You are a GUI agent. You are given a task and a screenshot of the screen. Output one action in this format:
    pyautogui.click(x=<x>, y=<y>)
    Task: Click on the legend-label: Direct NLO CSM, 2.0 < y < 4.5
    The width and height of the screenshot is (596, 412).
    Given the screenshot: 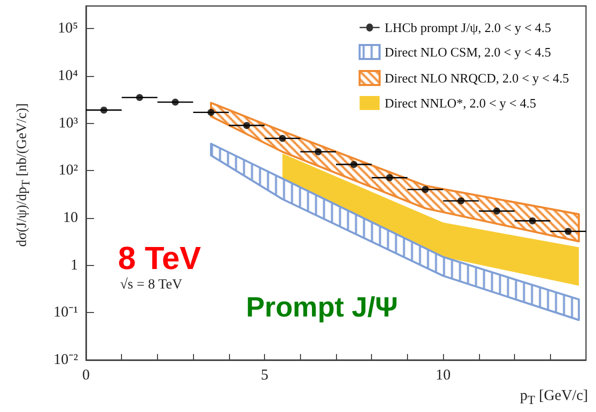 What is the action you would take?
    pyautogui.click(x=467, y=52)
    